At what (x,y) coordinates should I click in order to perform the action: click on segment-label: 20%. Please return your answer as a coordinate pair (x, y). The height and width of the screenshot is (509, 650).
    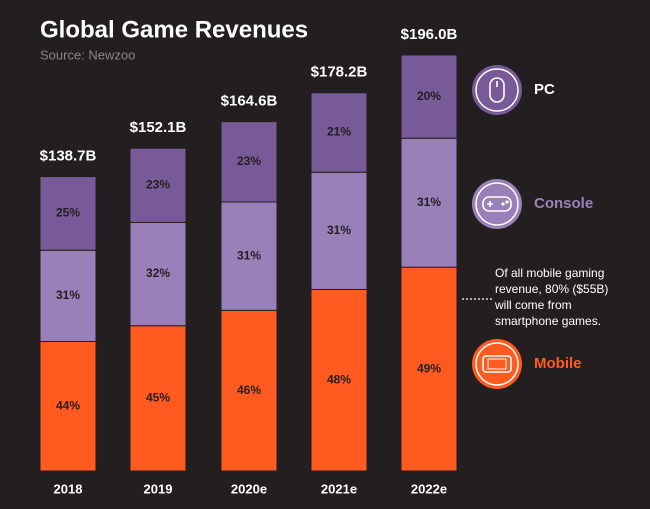
    Looking at the image, I should click on (429, 96).